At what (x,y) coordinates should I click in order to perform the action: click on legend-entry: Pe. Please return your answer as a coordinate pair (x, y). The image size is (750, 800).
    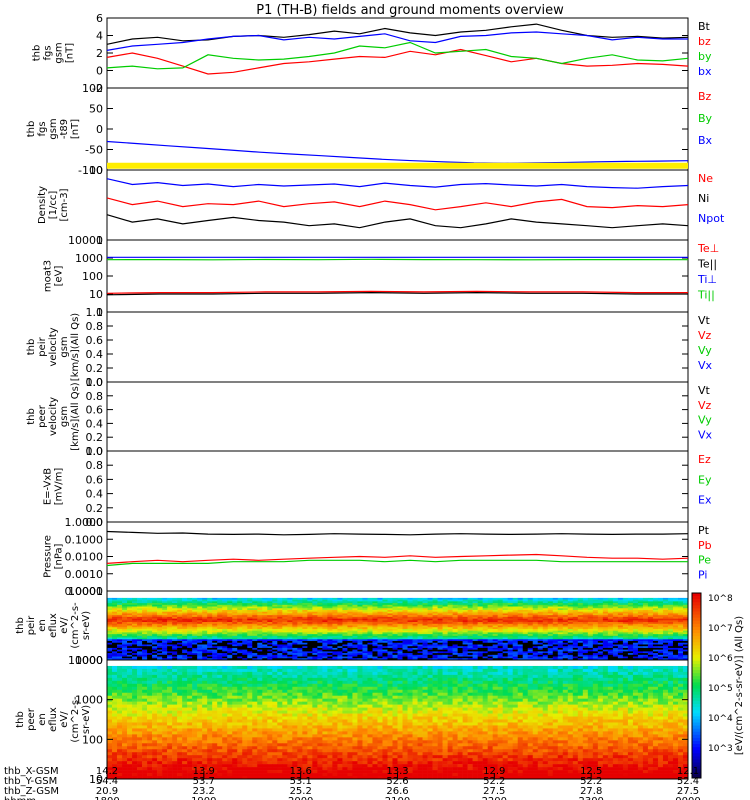
    Looking at the image, I should click on (704, 560).